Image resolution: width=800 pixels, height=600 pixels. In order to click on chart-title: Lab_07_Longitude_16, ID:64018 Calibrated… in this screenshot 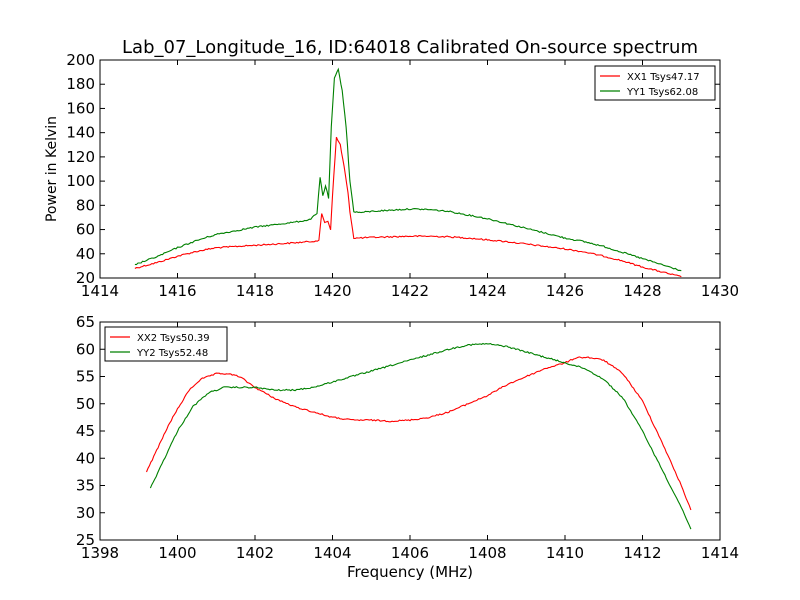, I will do `click(410, 47)`.